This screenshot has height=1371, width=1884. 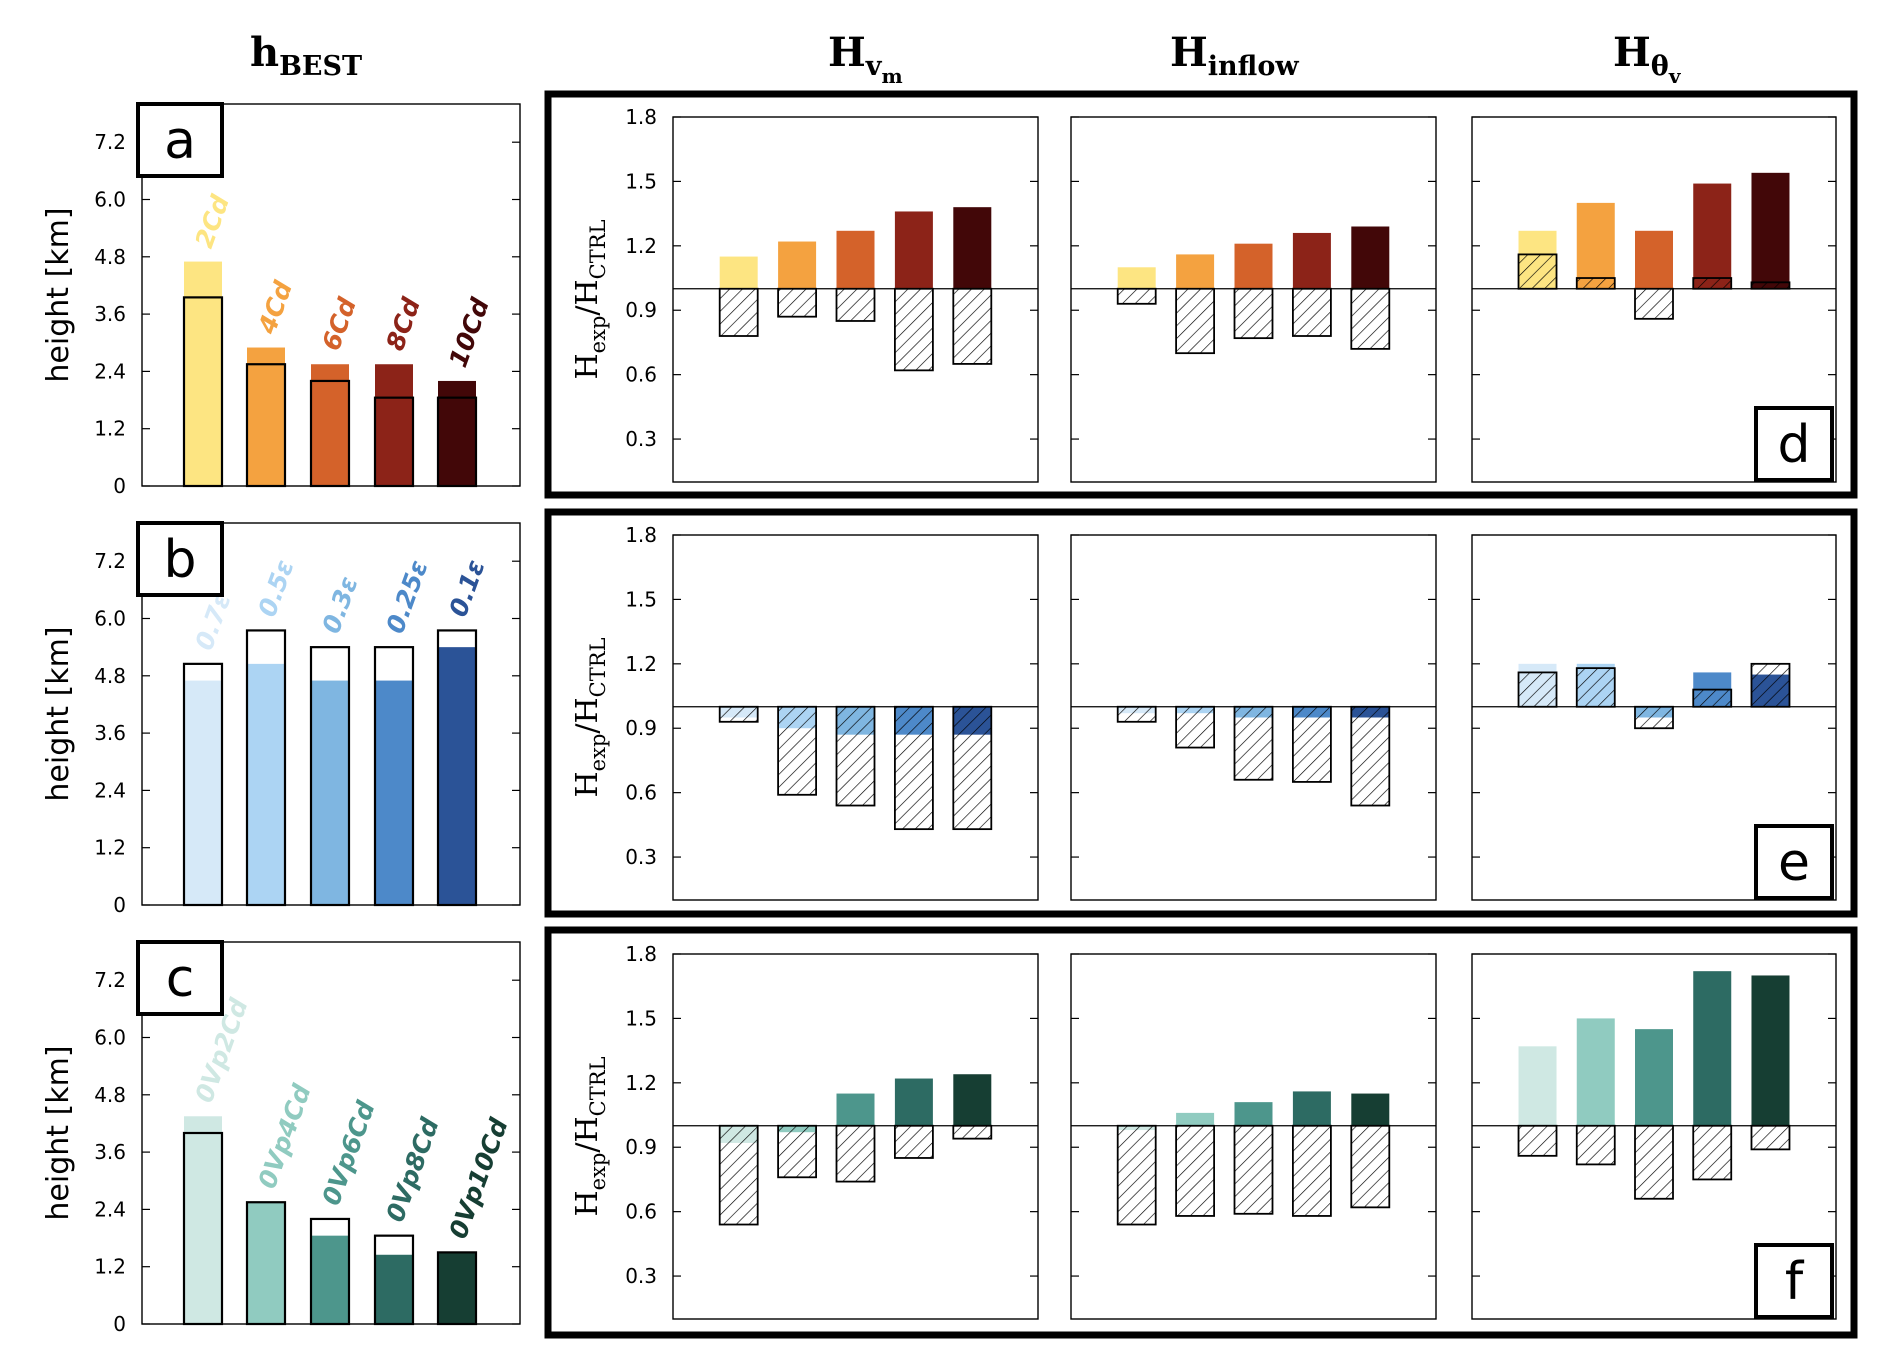 I want to click on bar-category-label: 0Vp6Cd, so click(x=348, y=1152).